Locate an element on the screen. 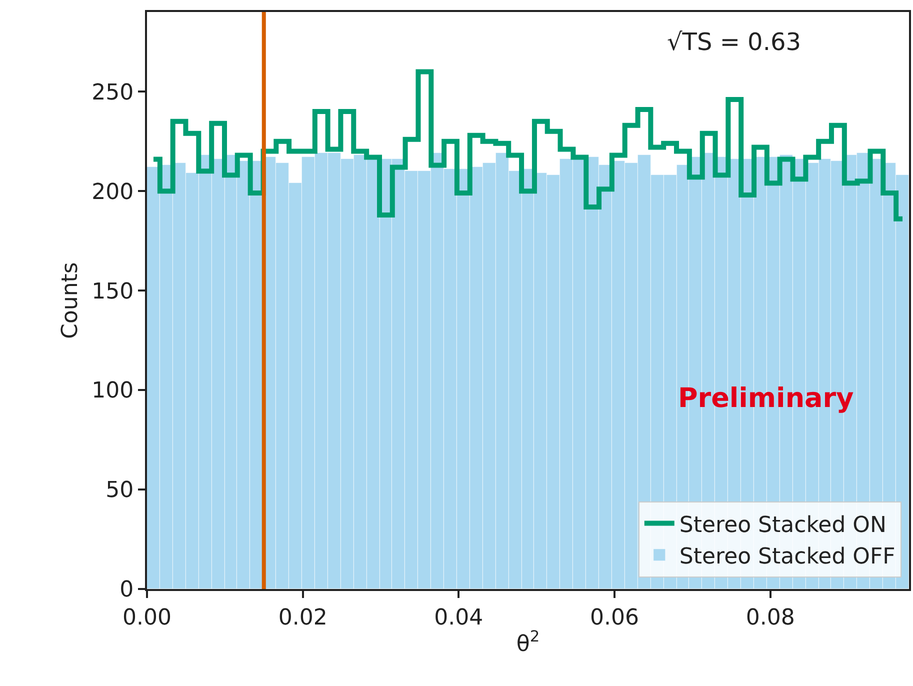  annotation: √TS = 0.63 is located at coordinates (734, 42).